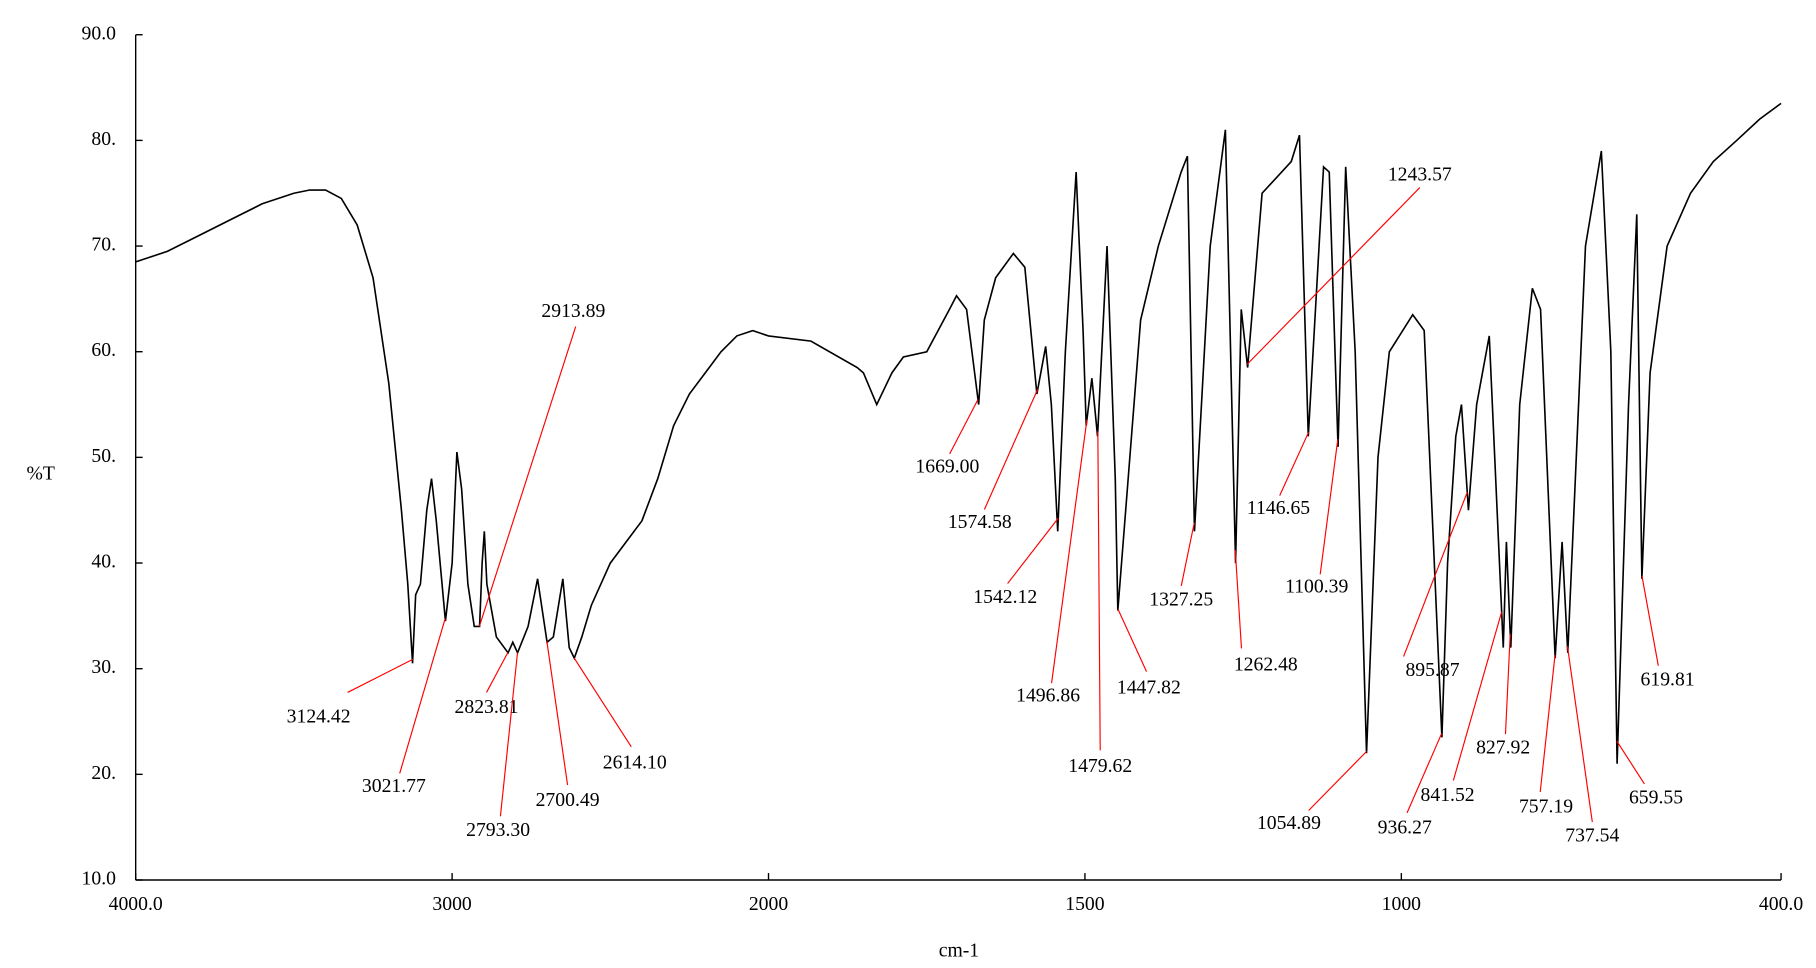 The height and width of the screenshot is (968, 1816). Describe the element at coordinates (103, 245) in the screenshot. I see `y-tick-label: 70.` at that location.